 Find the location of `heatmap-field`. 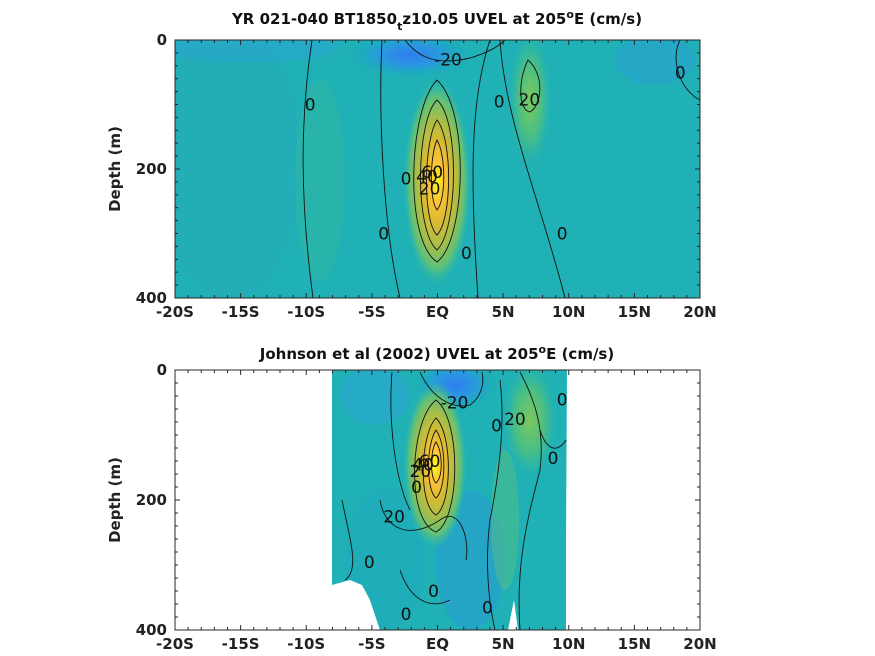

heatmap-field is located at coordinates (449, 500).